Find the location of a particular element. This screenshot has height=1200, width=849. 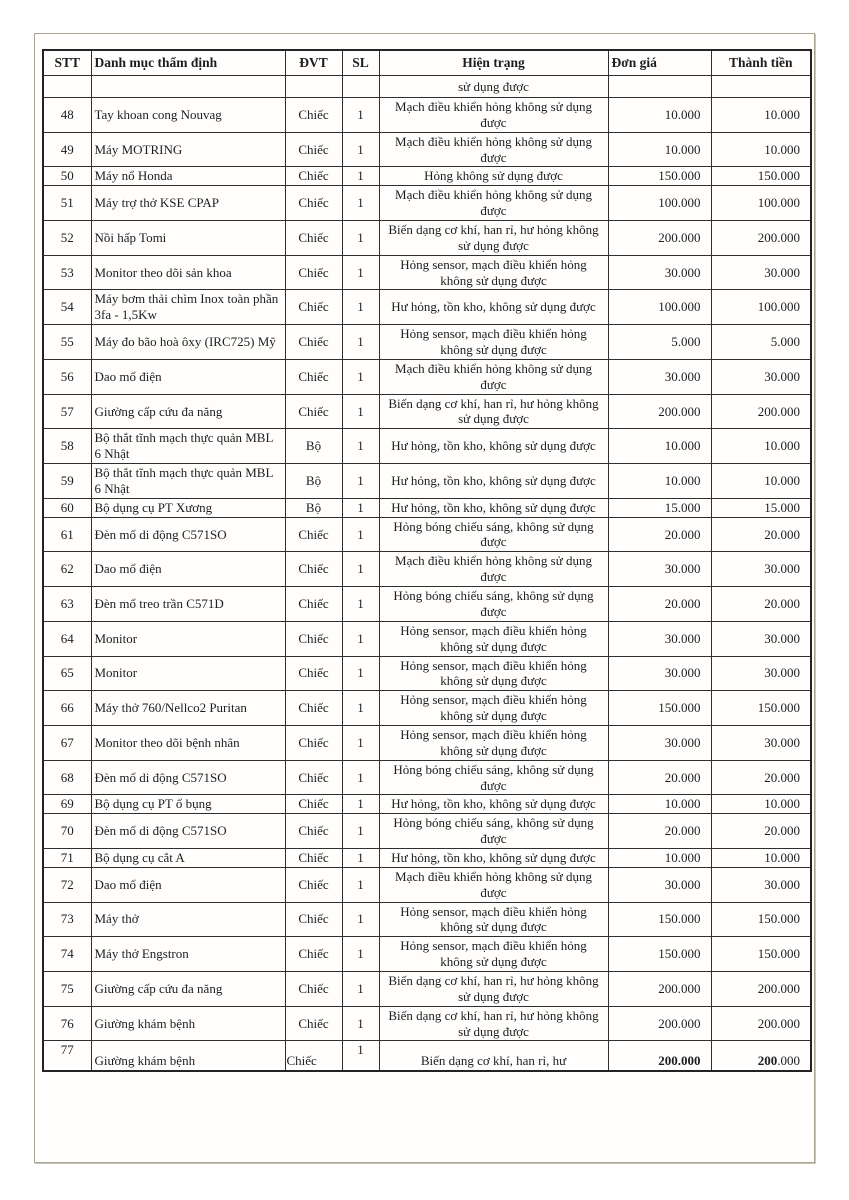

cell-total: 10.000 is located at coordinates (761, 446).